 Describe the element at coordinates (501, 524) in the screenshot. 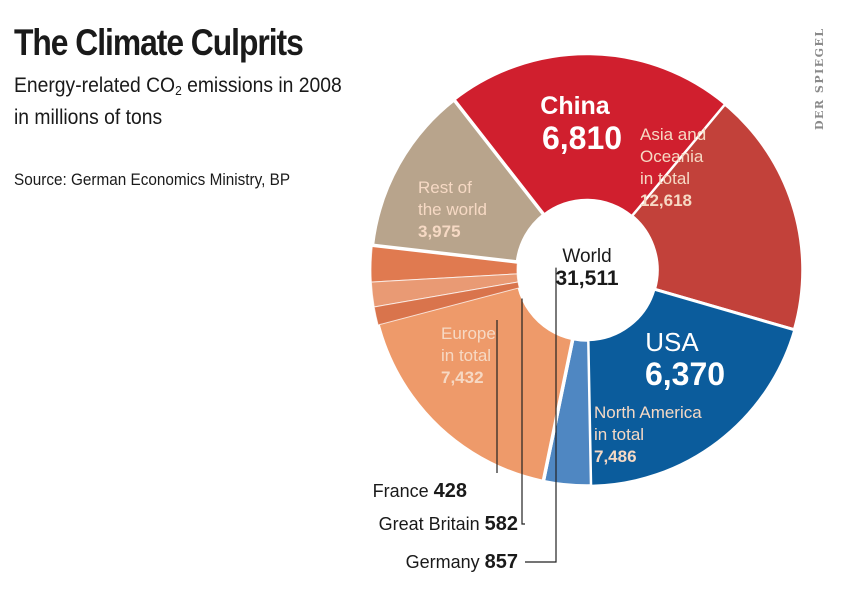

I see `callout-great-britain-value: 582` at that location.